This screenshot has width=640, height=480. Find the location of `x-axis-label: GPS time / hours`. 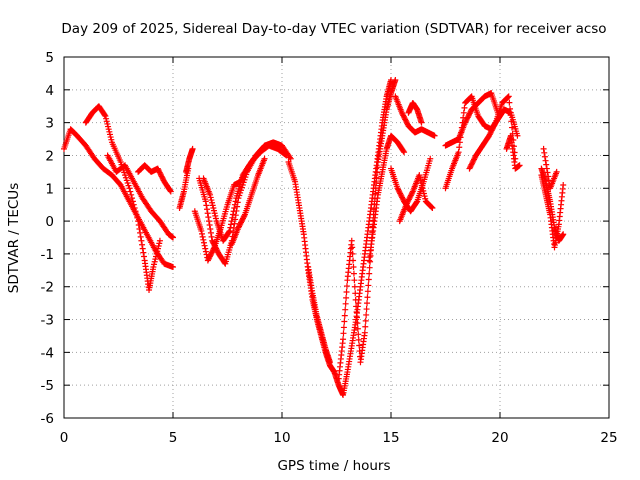

x-axis-label: GPS time / hours is located at coordinates (333, 466).